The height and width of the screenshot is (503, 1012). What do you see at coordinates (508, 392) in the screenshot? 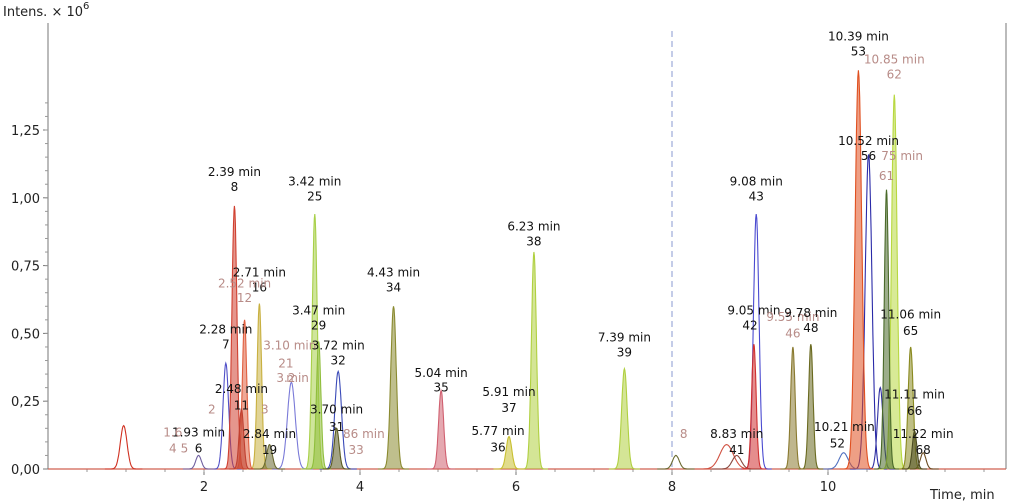
I see `peak-annotation: 5.91 min` at bounding box center [508, 392].